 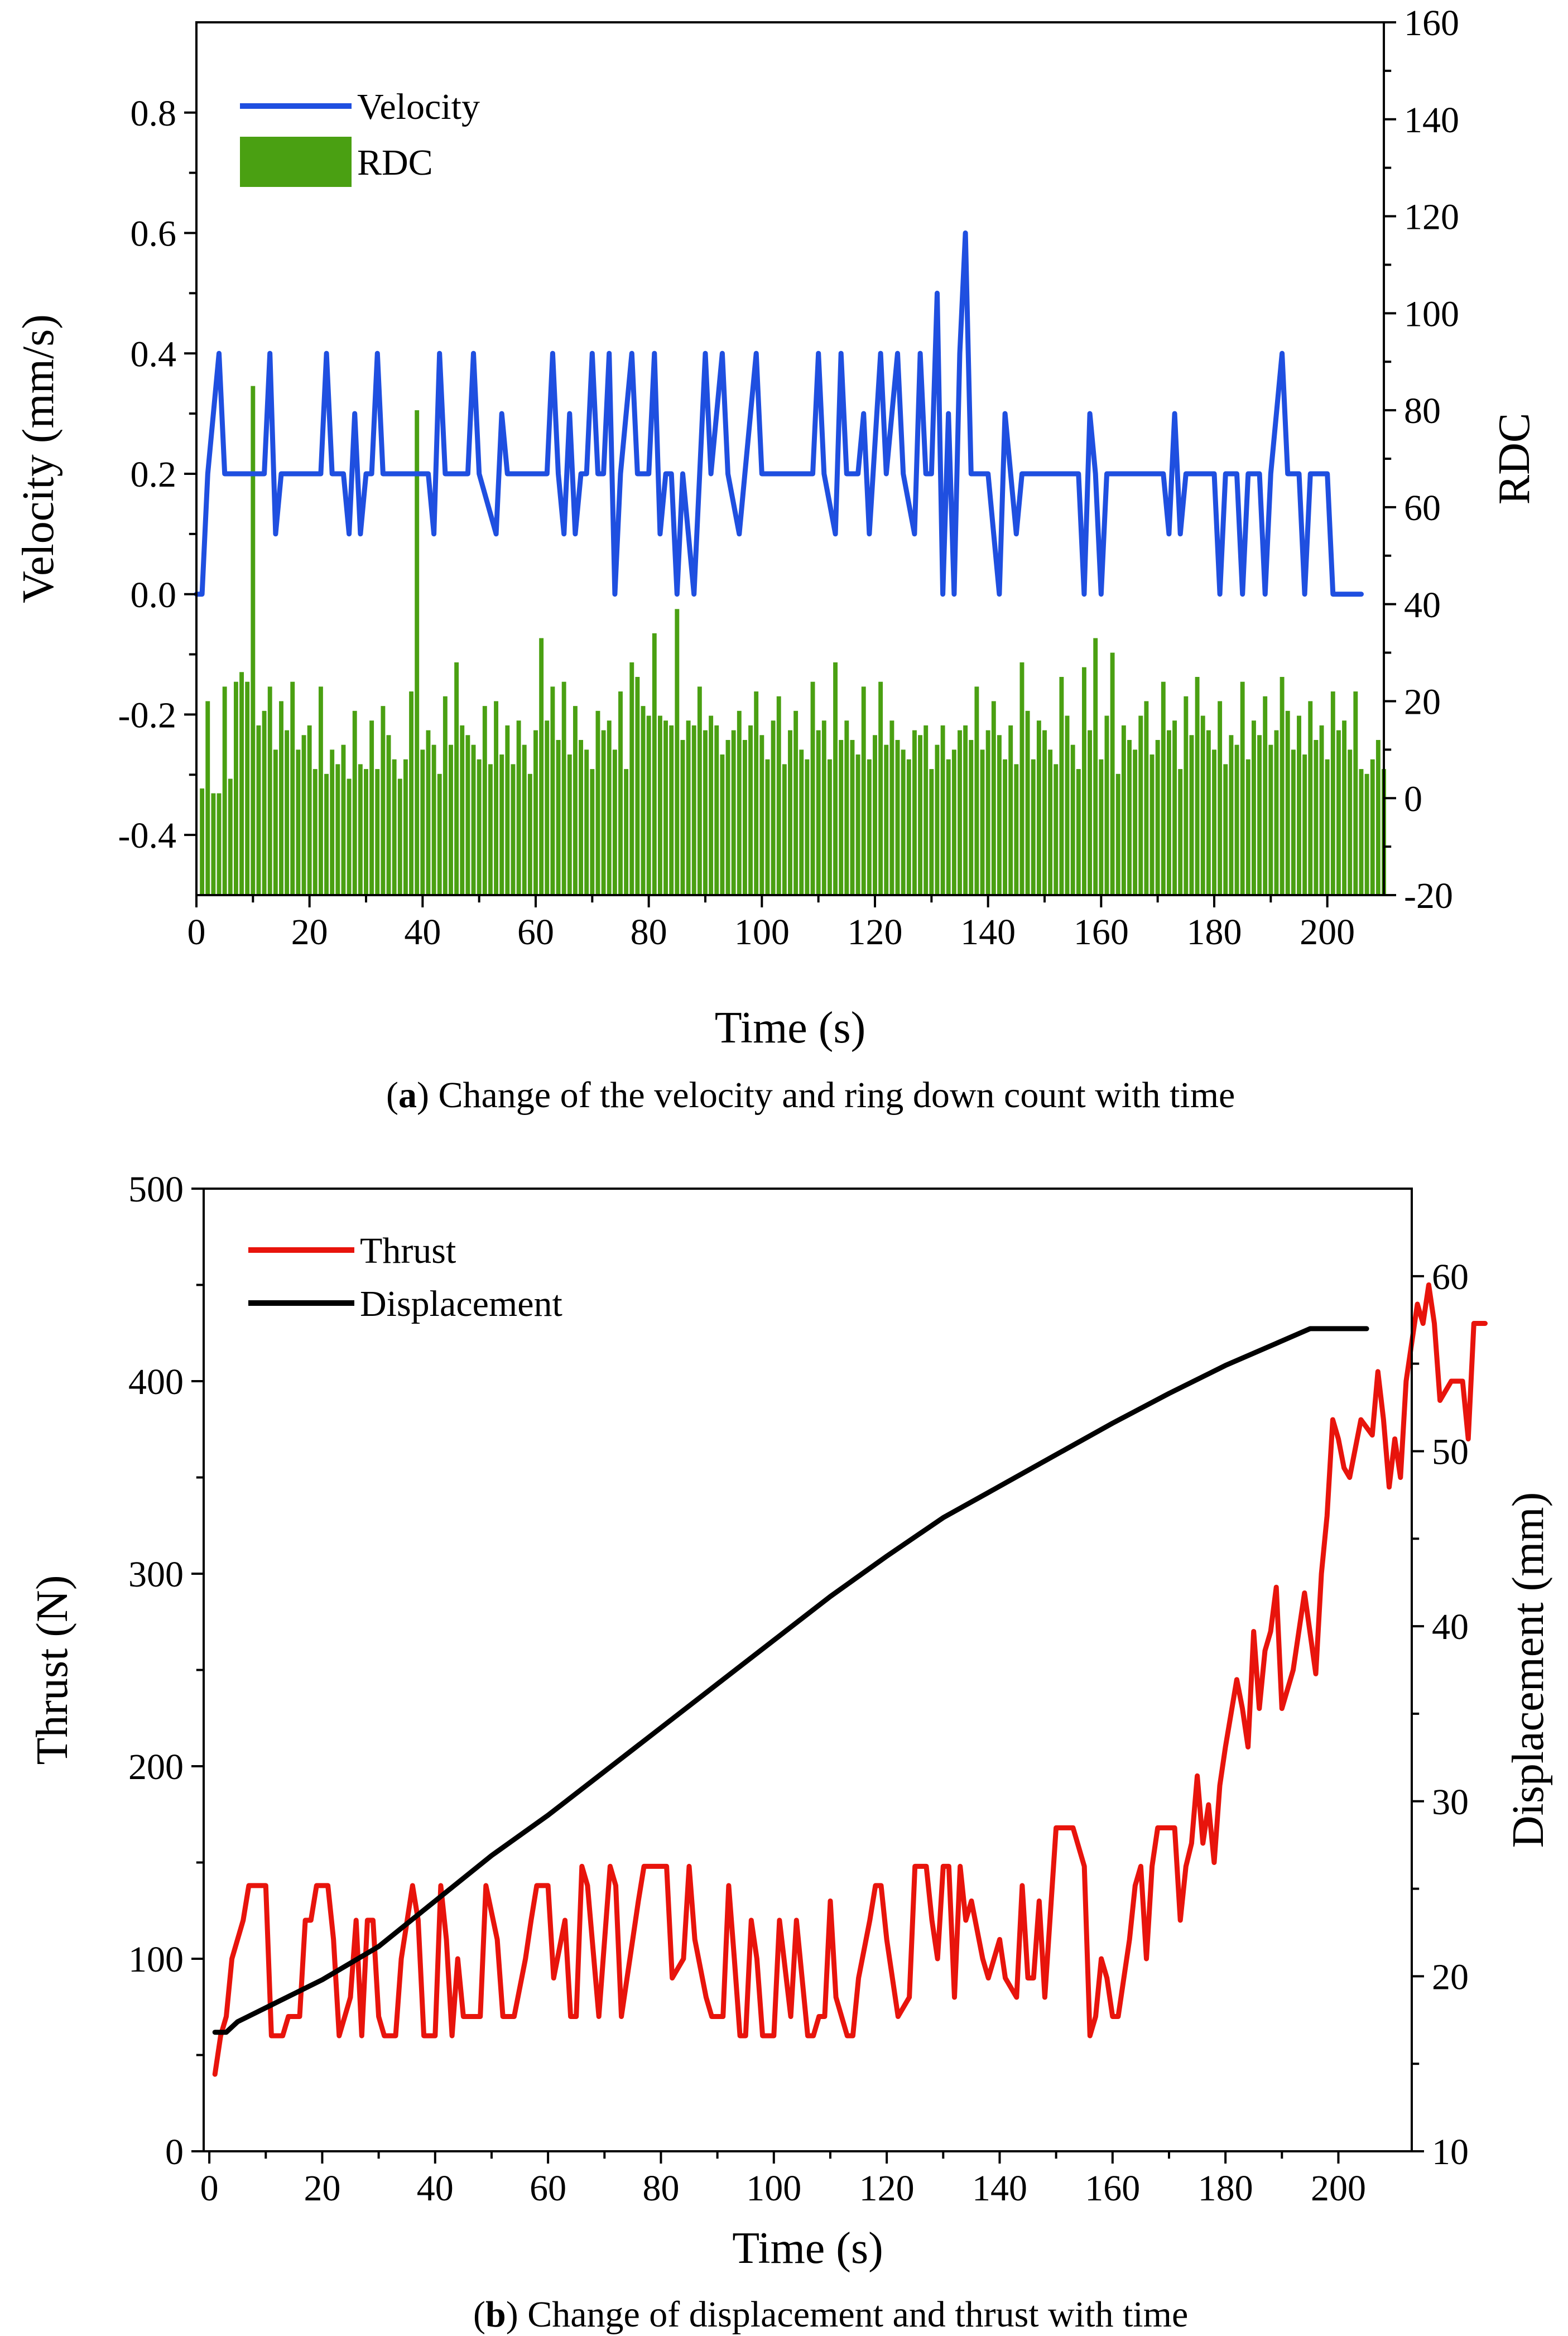 I want to click on b-y2-axis-label: Displacement (mm), so click(x=1529, y=1670).